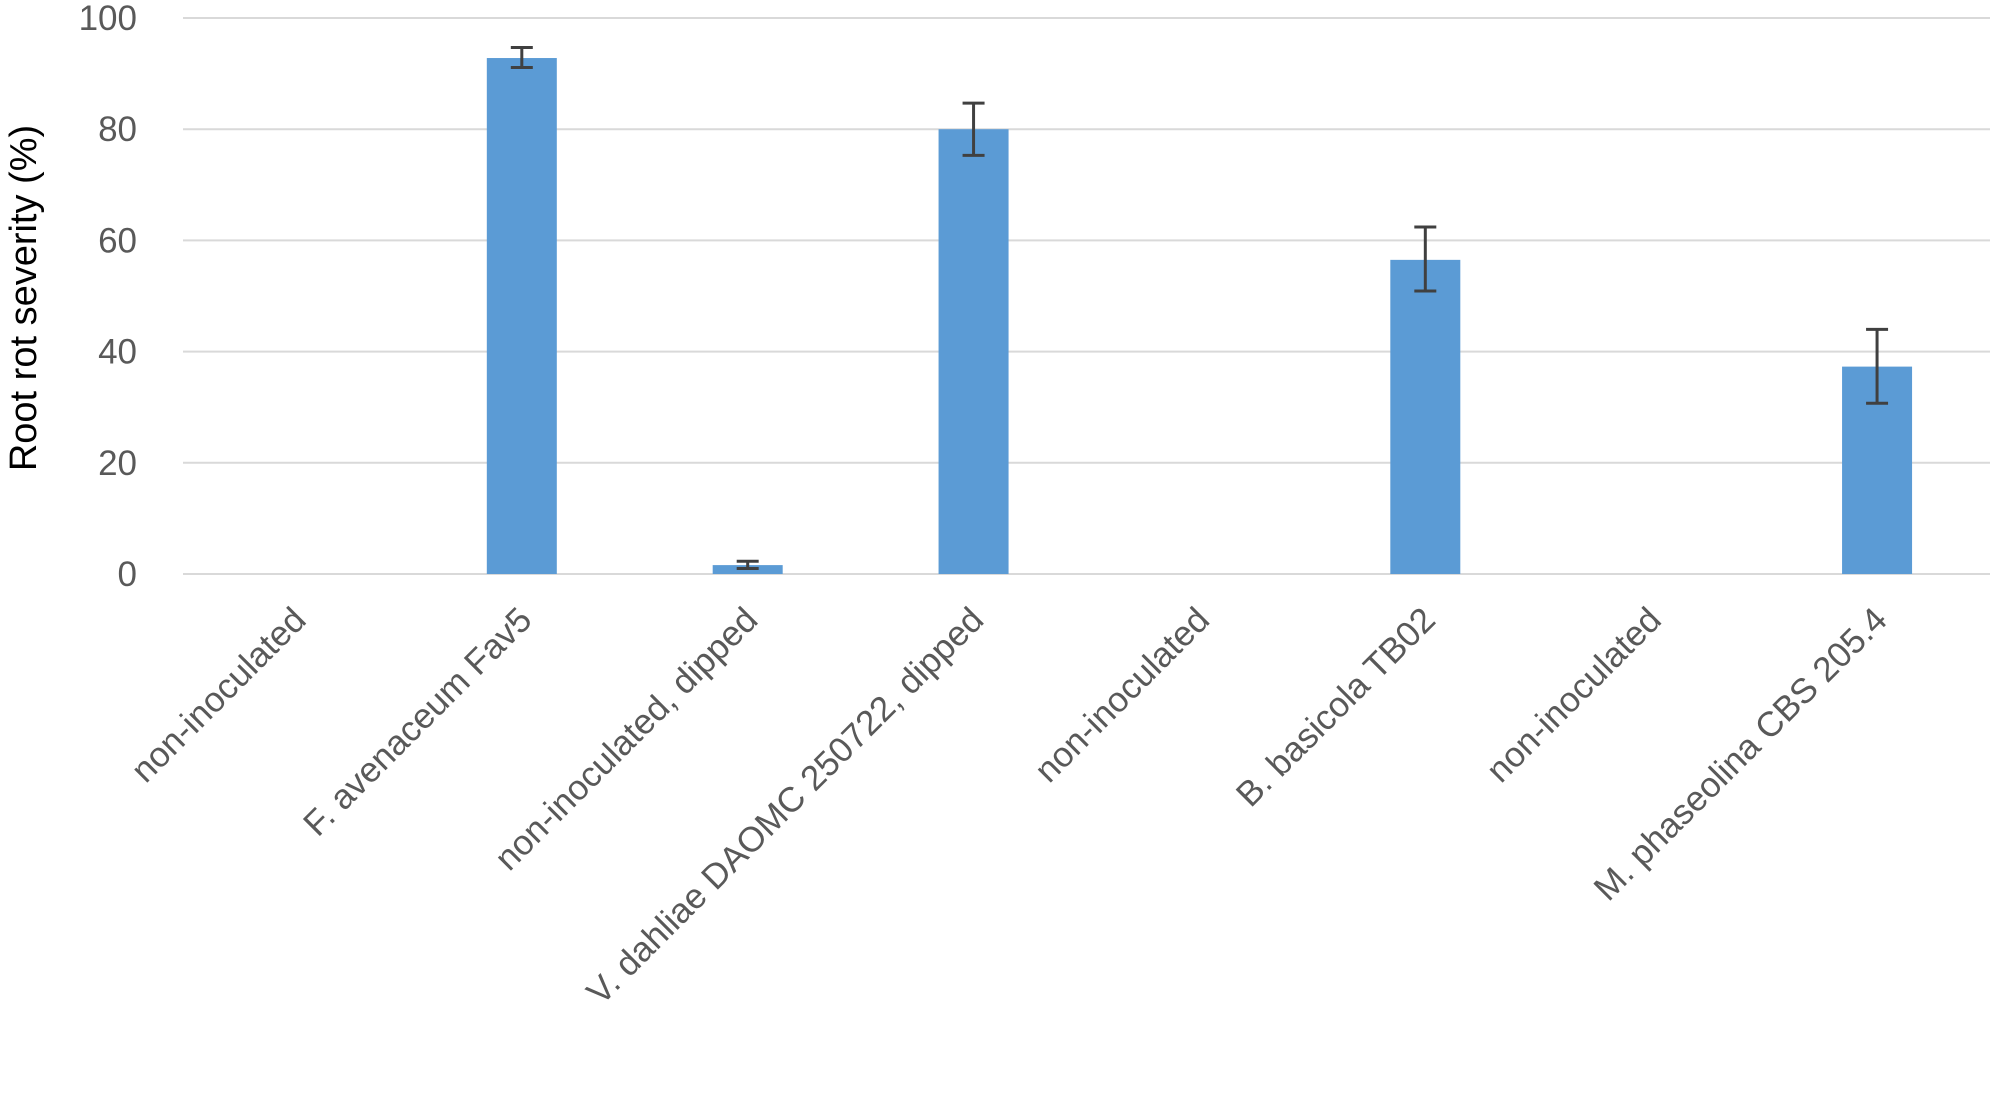 Image resolution: width=1990 pixels, height=1101 pixels. What do you see at coordinates (127, 574) in the screenshot?
I see `y-tick-label: 0` at bounding box center [127, 574].